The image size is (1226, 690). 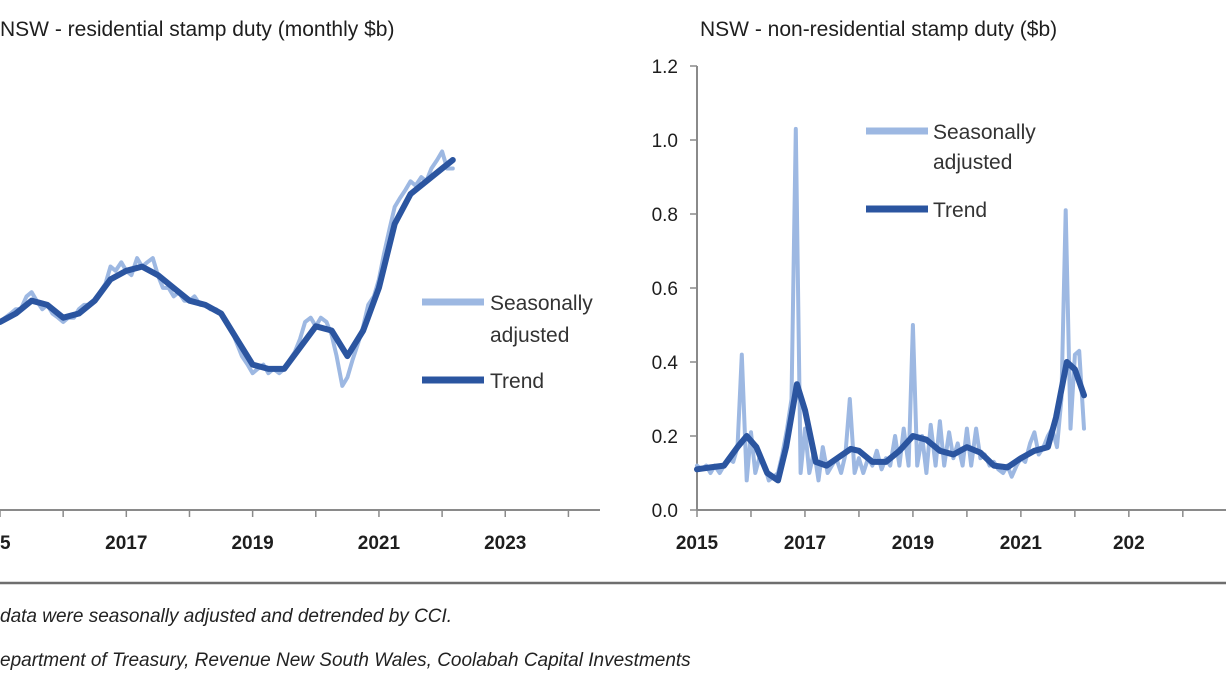 What do you see at coordinates (1129, 543) in the screenshot?
I see `x-tick-label: 202` at bounding box center [1129, 543].